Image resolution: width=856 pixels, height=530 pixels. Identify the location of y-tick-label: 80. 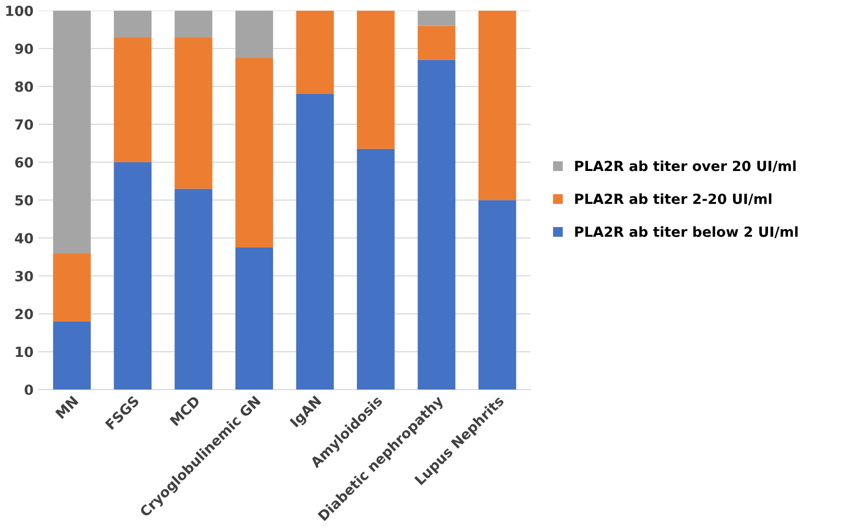
(24, 86).